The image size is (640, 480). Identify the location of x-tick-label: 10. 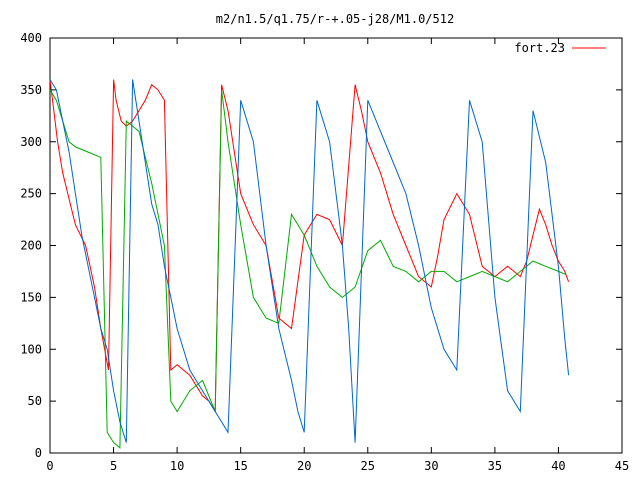
(177, 466).